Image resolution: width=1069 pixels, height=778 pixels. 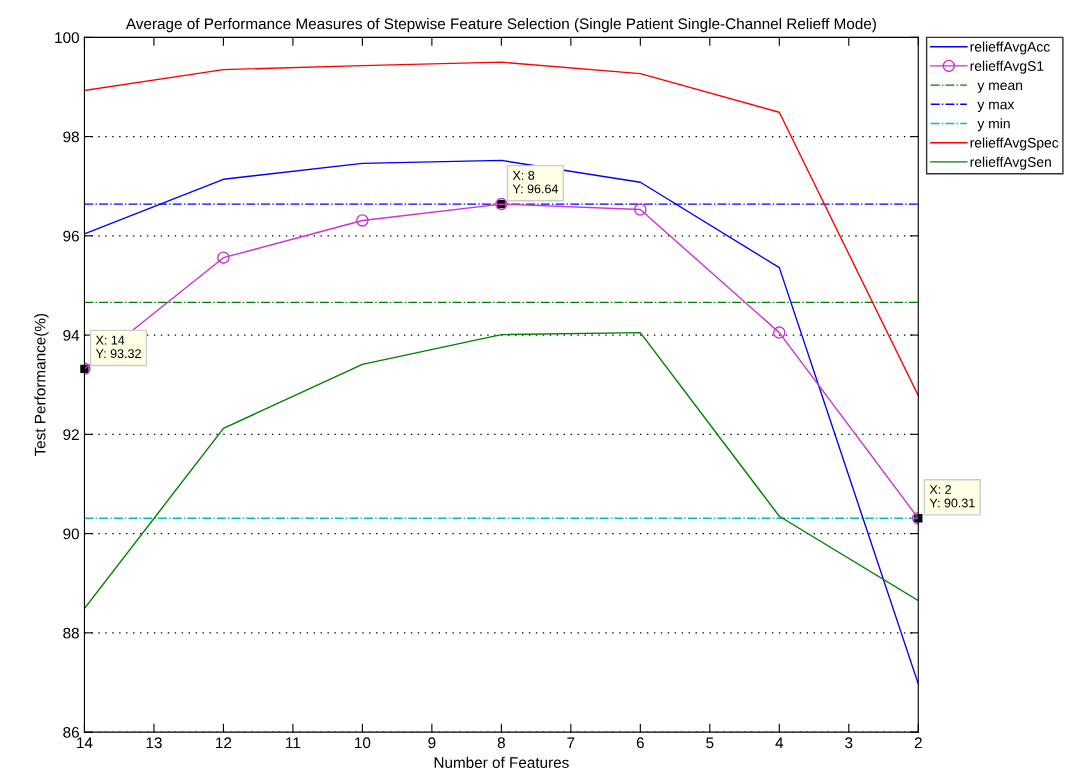 What do you see at coordinates (71, 236) in the screenshot?
I see `y-tick-label: 96` at bounding box center [71, 236].